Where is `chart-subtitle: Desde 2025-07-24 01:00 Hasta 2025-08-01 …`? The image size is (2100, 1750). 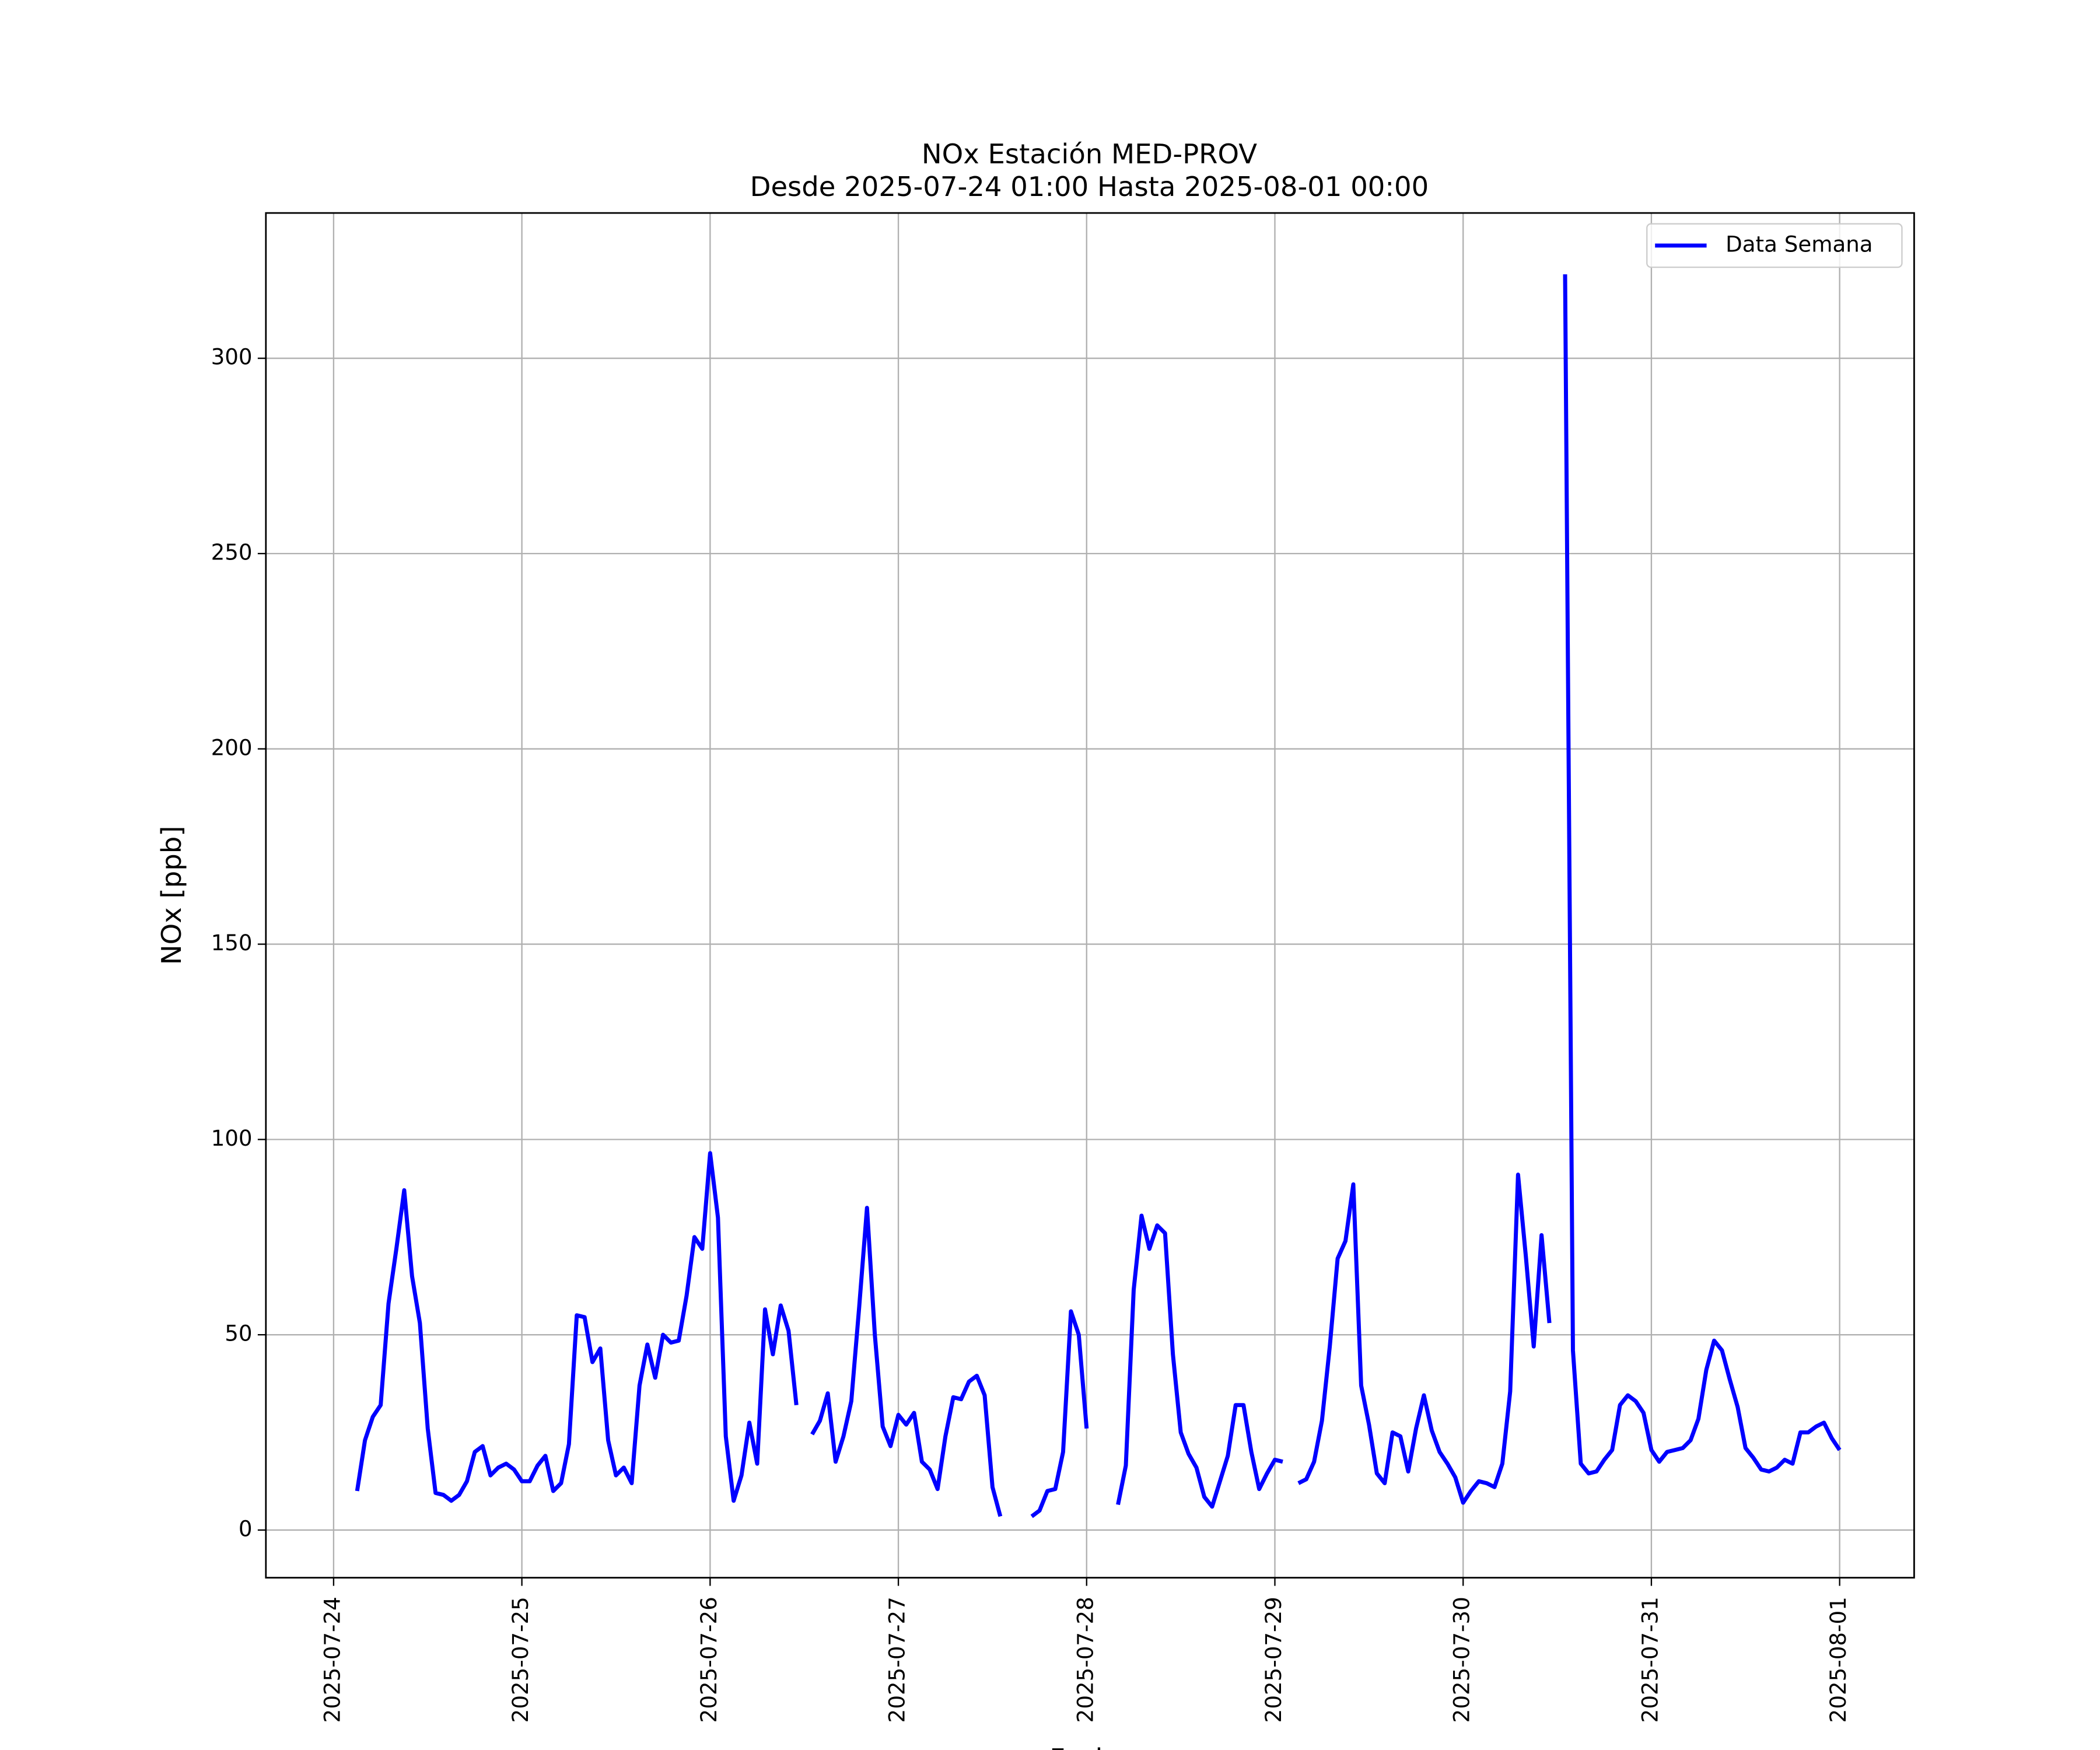
chart-subtitle: Desde 2025-07-24 01:00 Hasta 2025-08-01 … is located at coordinates (1089, 187).